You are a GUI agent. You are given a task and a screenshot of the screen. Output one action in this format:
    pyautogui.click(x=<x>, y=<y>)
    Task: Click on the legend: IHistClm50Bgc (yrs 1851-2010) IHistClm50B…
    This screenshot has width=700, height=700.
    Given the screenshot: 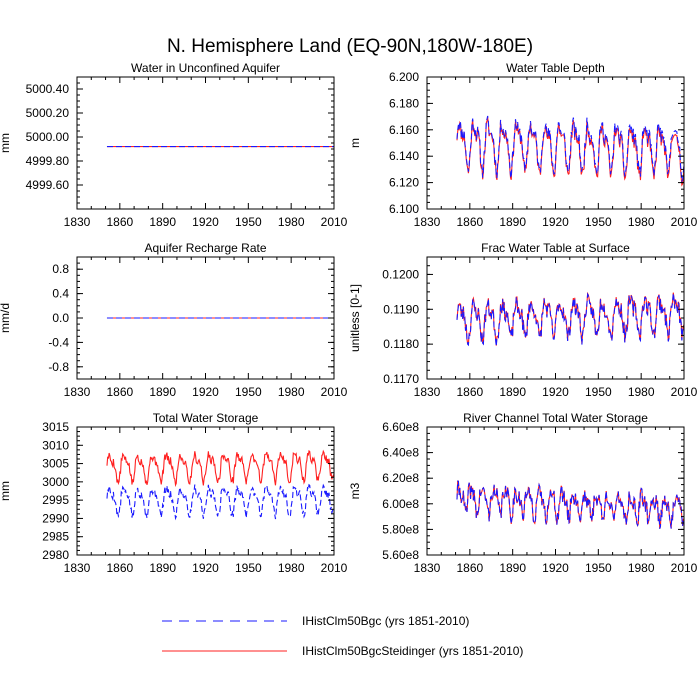 What is the action you would take?
    pyautogui.click(x=342, y=636)
    